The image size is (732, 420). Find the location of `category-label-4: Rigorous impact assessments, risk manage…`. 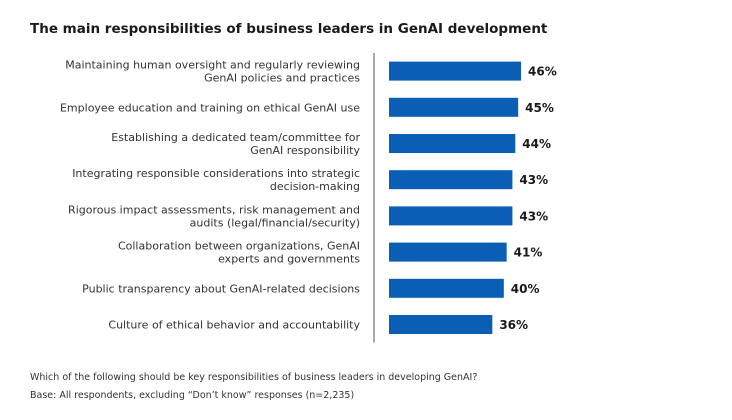

category-label-4: Rigorous impact assessments, risk manage… is located at coordinates (214, 216).